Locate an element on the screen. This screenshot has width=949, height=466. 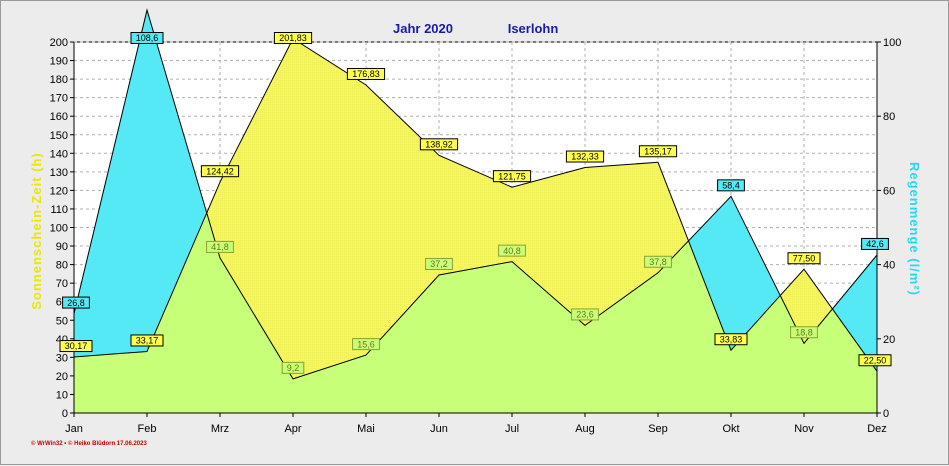
rain-data-label-text: 15,6 is located at coordinates (366, 344).